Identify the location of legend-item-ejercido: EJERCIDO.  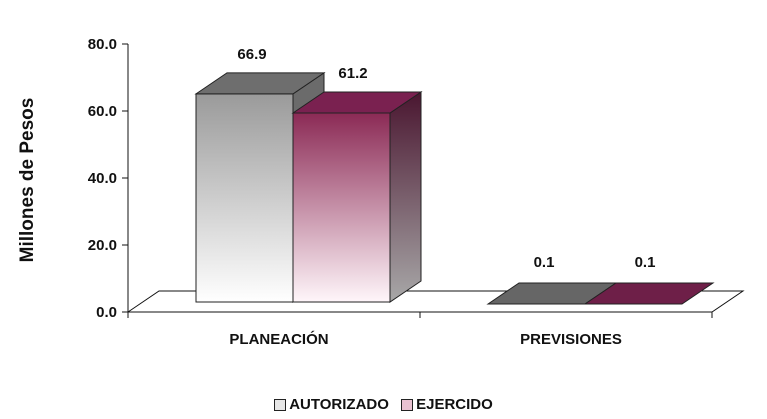
(447, 404).